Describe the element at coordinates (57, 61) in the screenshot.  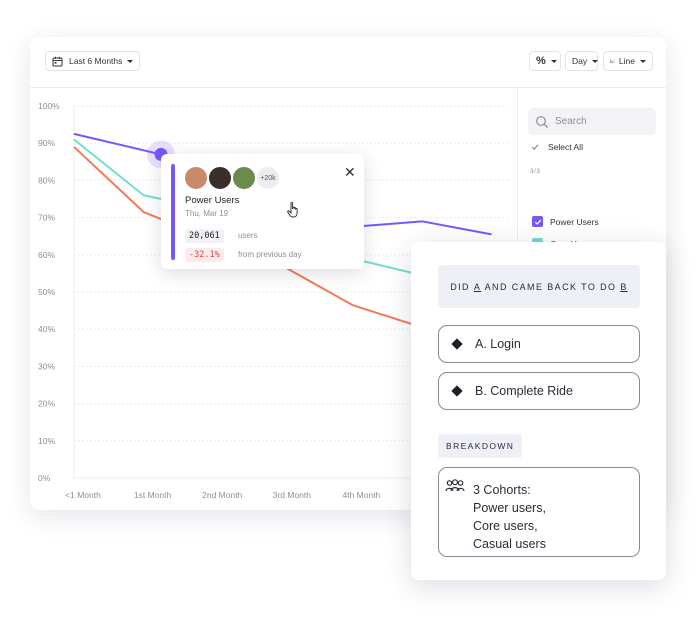
I see `calendar-icon` at that location.